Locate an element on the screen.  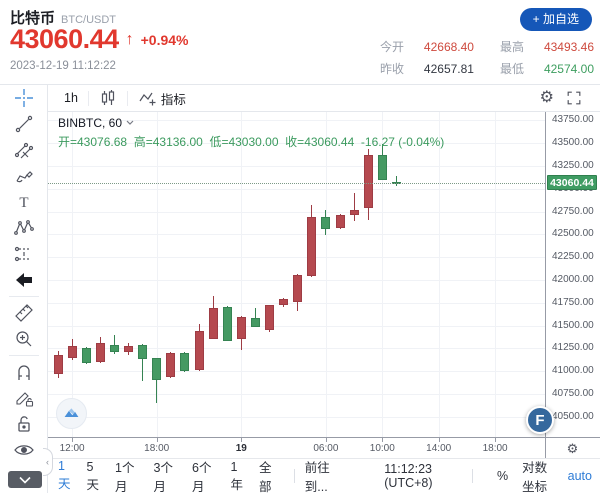
log-scale-button: 对数坐标 is located at coordinates (535, 477).